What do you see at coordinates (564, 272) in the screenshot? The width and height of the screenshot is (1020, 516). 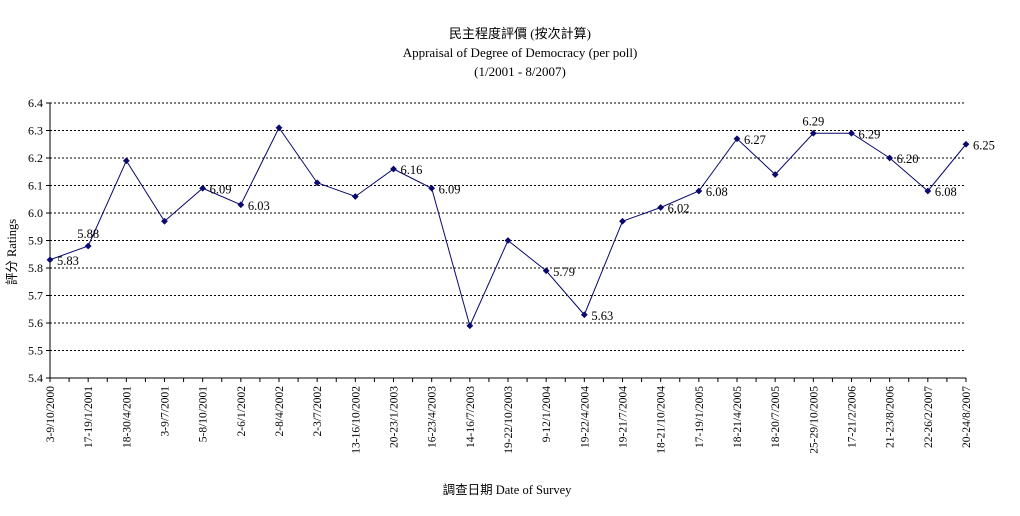 I see `data-label: 5.79` at bounding box center [564, 272].